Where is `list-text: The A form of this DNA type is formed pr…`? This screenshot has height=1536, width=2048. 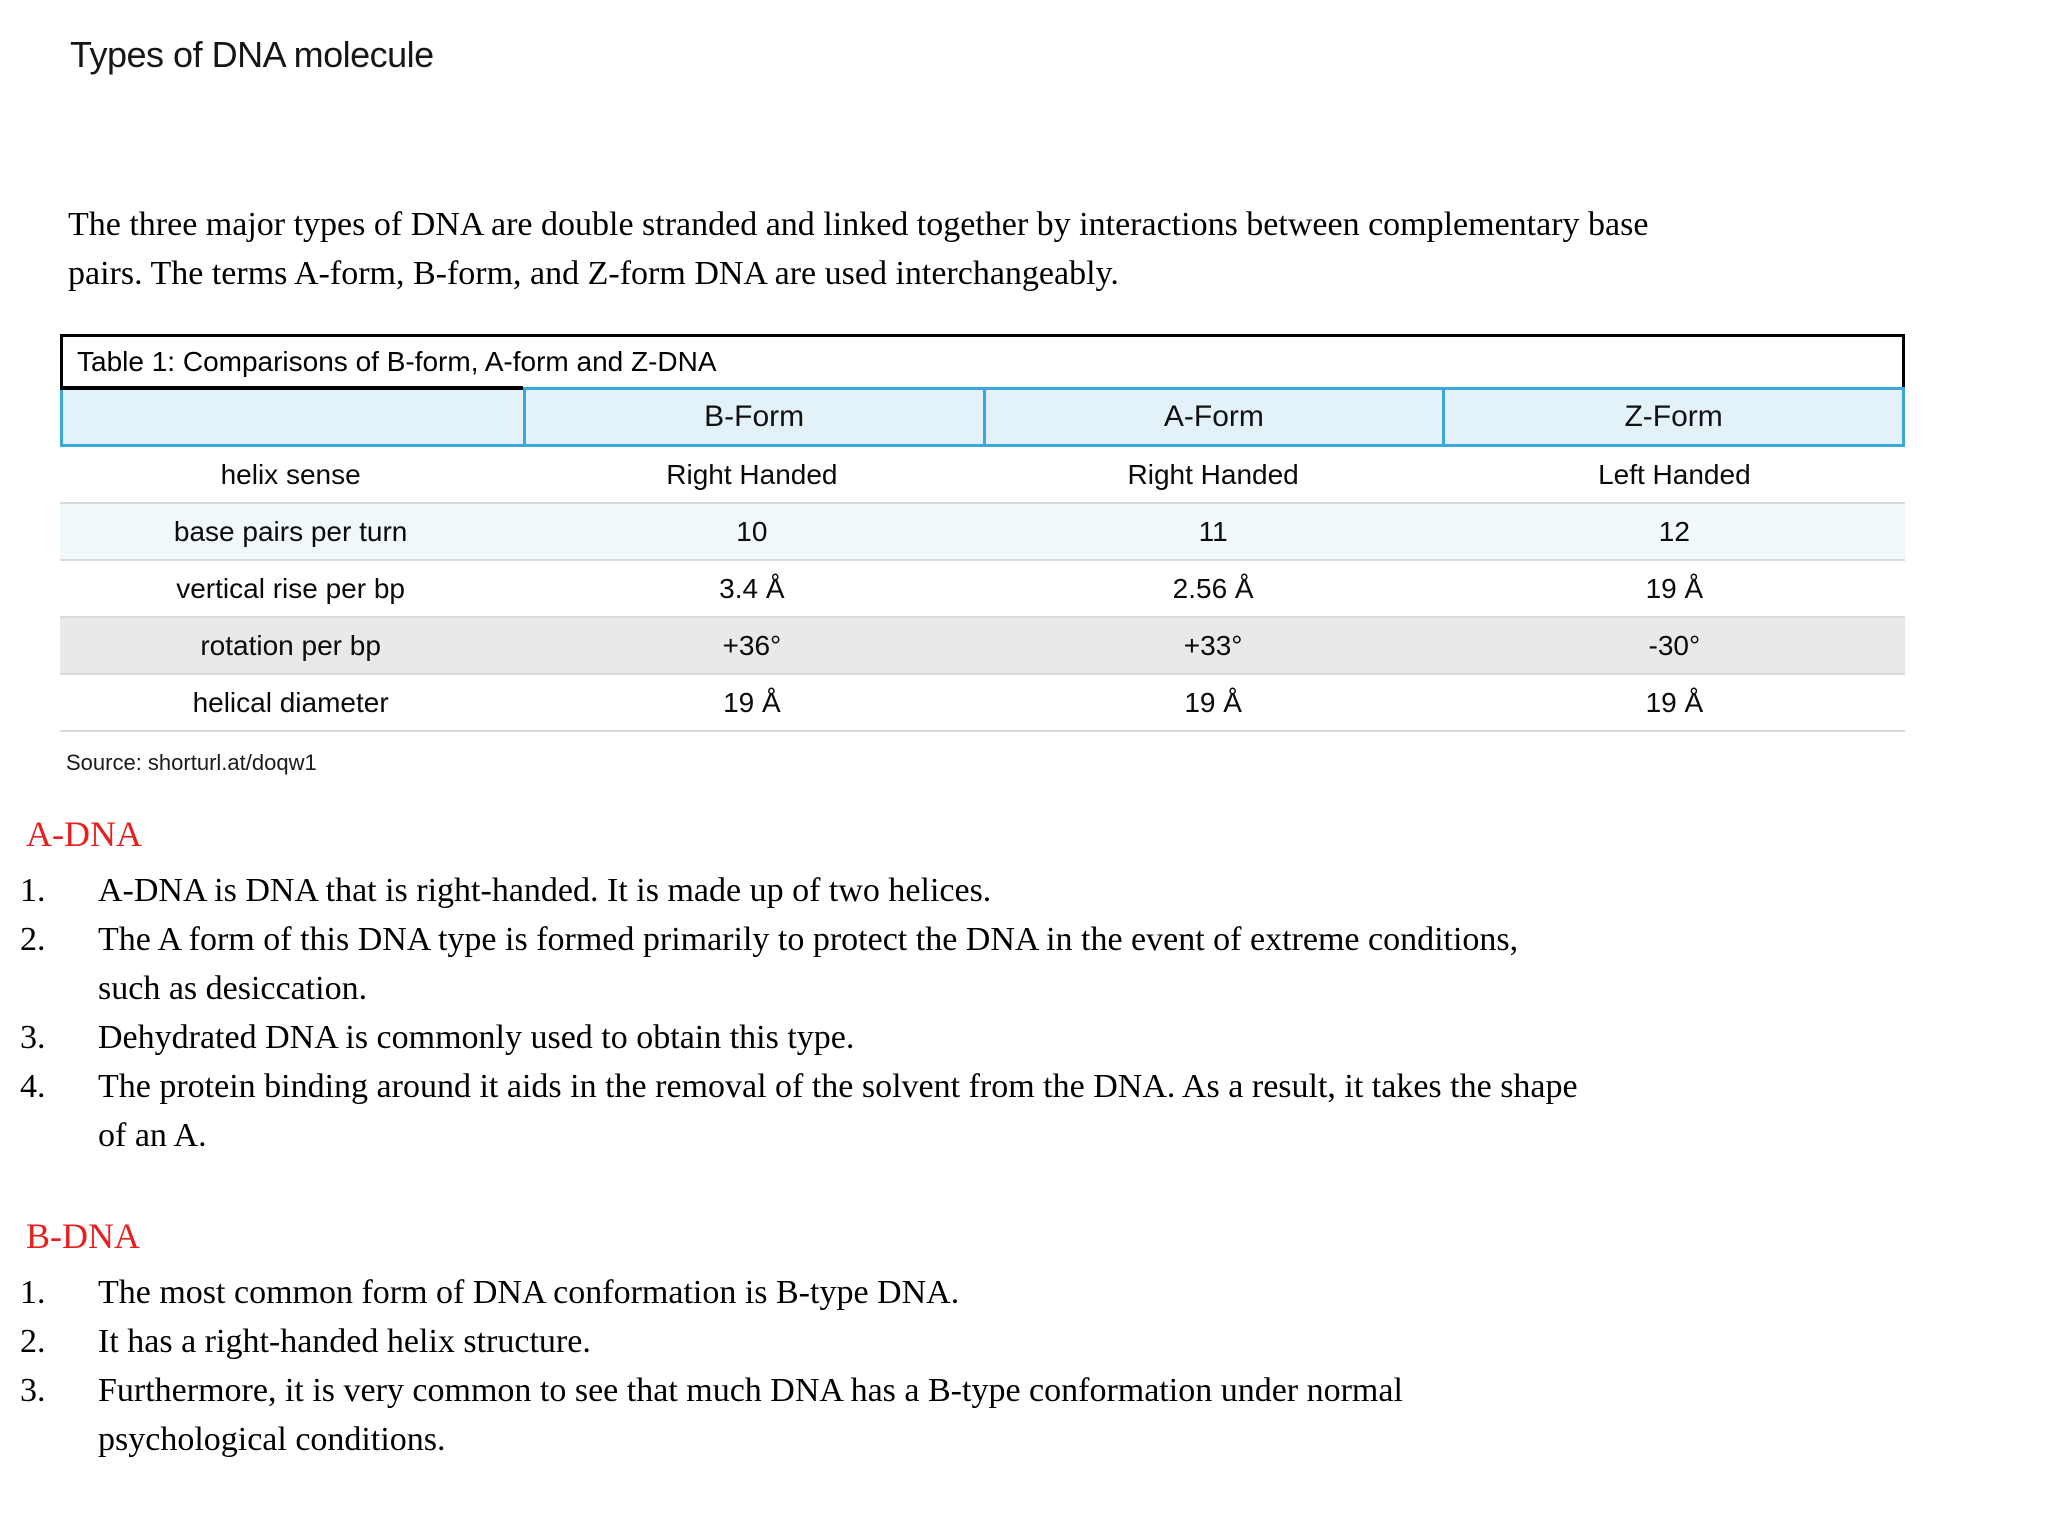 list-text: The A form of this DNA type is formed pr… is located at coordinates (808, 964).